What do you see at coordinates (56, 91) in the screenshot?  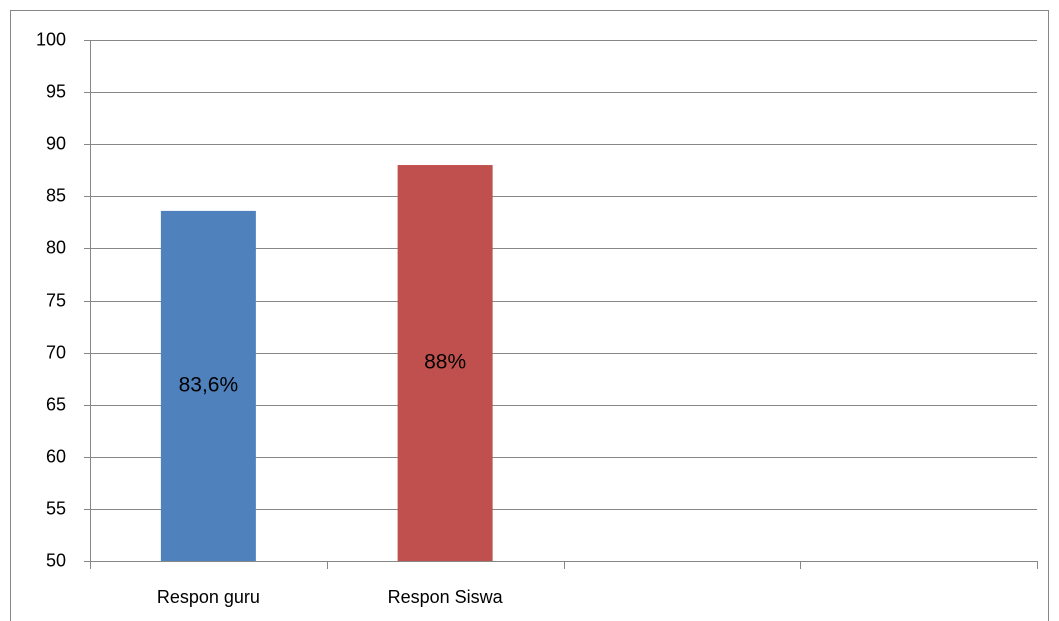 I see `y-tick-label: 95` at bounding box center [56, 91].